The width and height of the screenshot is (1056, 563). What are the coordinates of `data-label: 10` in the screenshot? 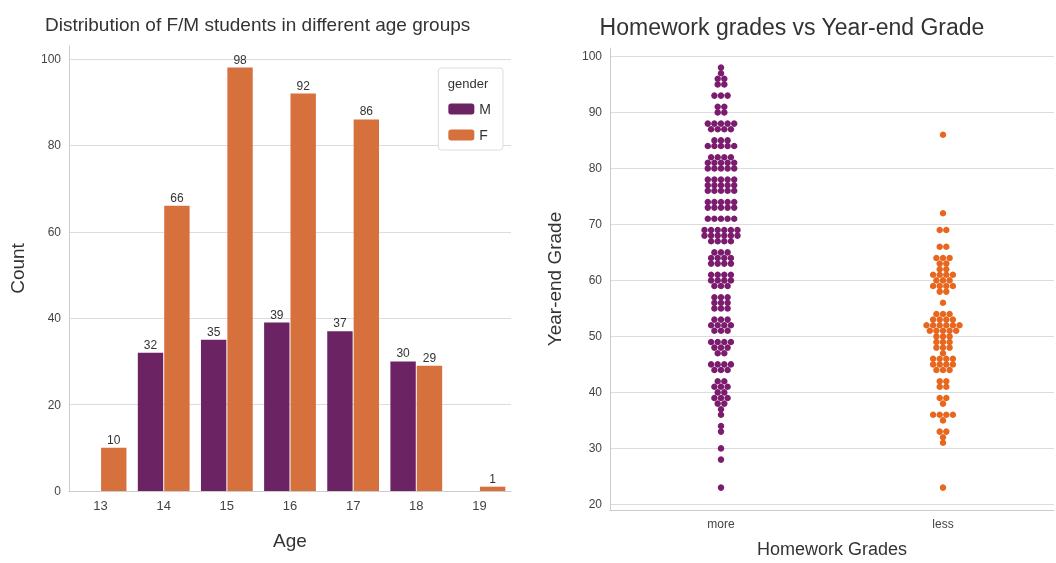 It's located at (114, 439).